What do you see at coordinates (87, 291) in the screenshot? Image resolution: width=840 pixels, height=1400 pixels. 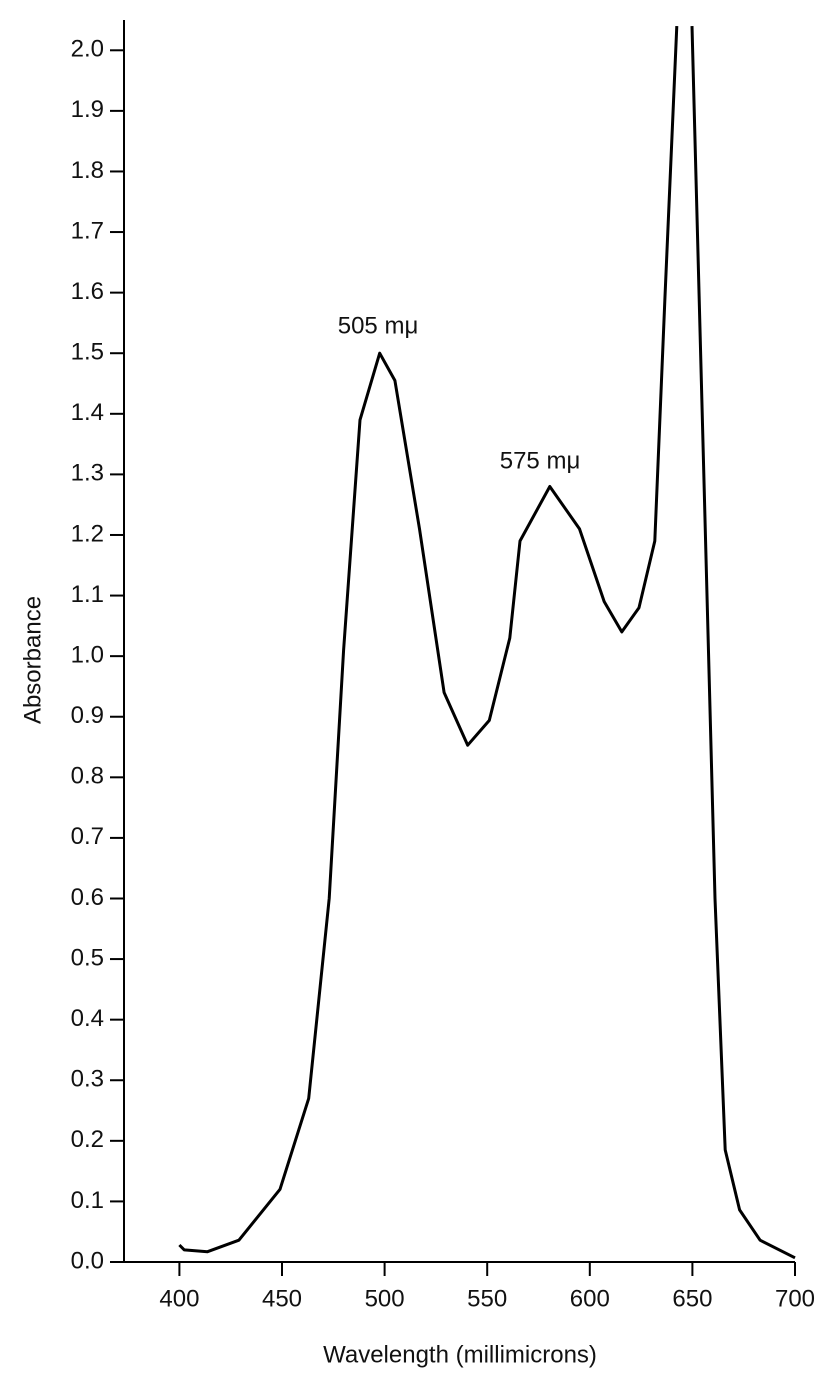 I see `y-tick-label: 1.6` at bounding box center [87, 291].